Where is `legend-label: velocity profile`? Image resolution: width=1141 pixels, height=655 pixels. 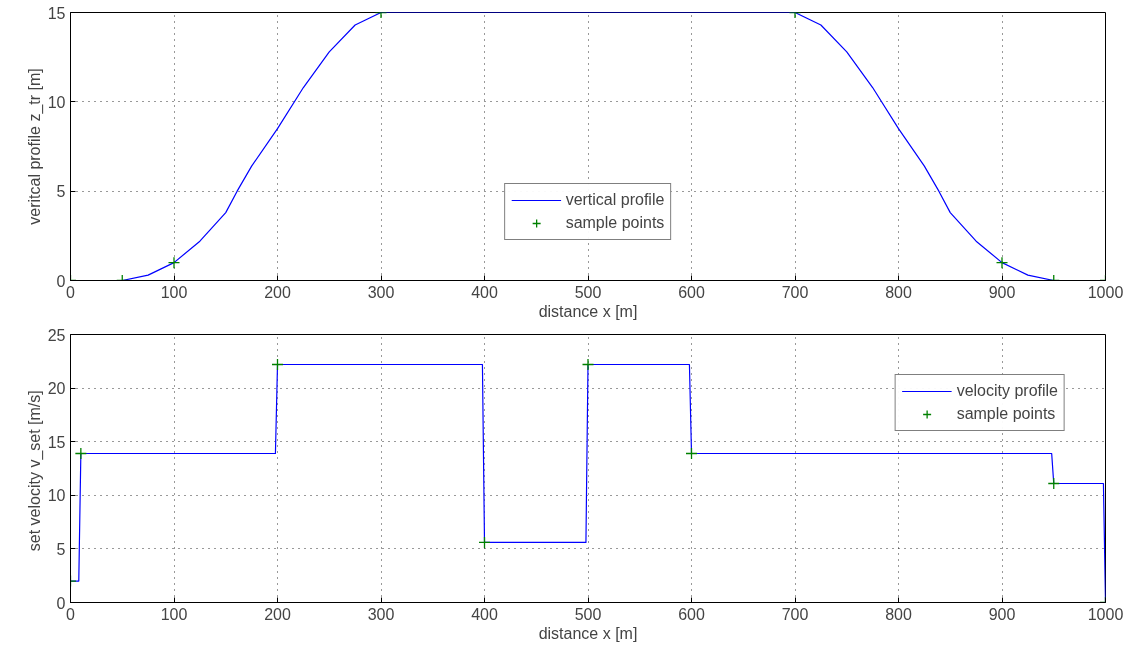 legend-label: velocity profile is located at coordinates (1007, 391).